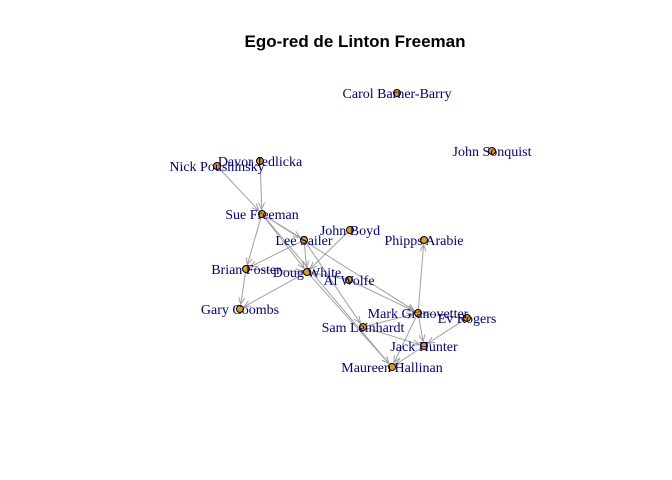  I want to click on edge-lee-brian, so click(276, 254).